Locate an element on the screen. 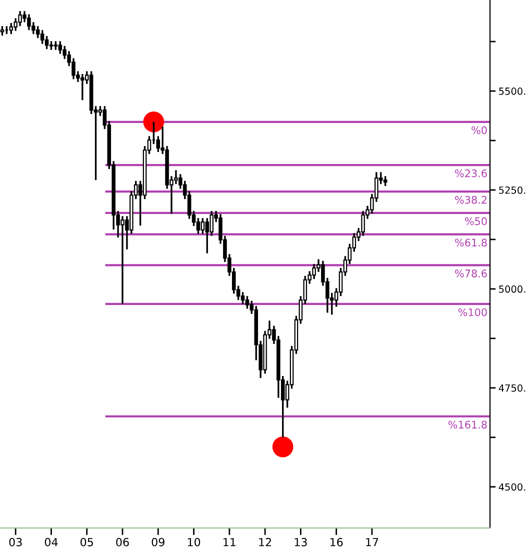 This screenshot has height=556, width=532. x-tick-label: 04 is located at coordinates (51, 542).